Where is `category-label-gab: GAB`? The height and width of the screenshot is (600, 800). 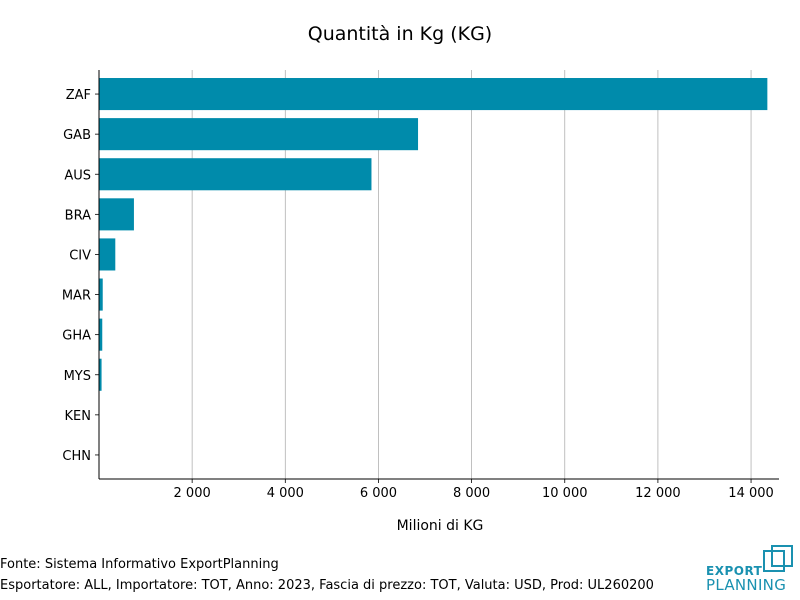 category-label-gab: GAB is located at coordinates (77, 135).